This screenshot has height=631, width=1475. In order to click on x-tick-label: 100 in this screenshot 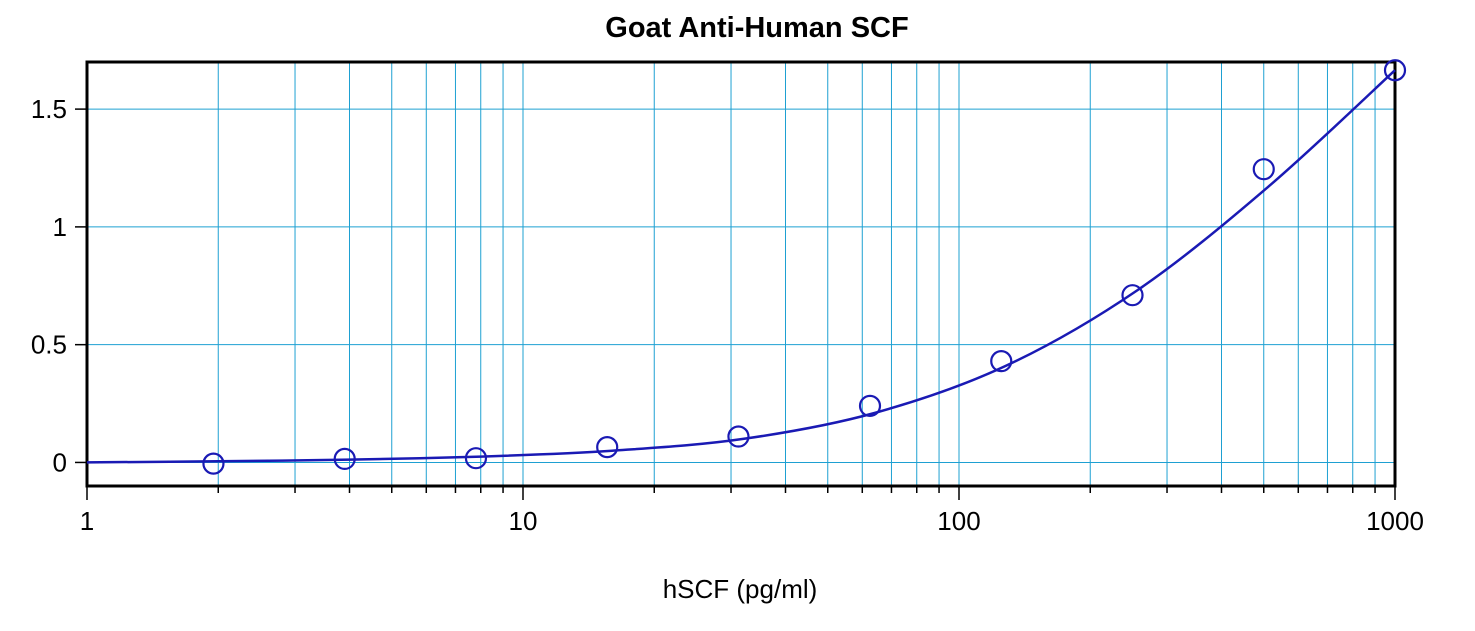, I will do `click(958, 521)`.